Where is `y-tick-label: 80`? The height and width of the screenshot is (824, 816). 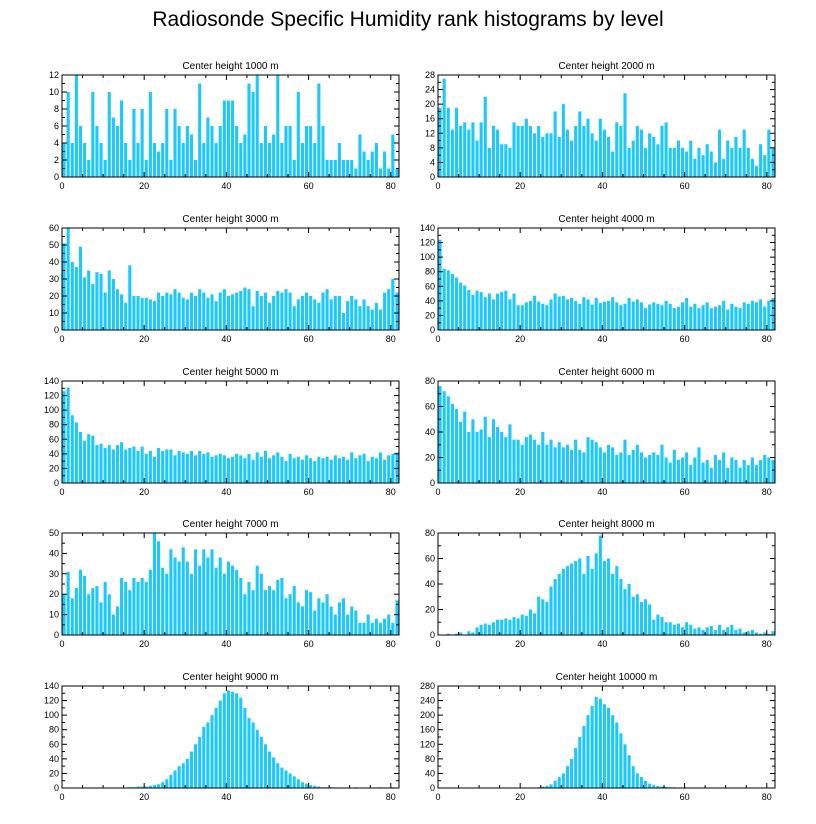 y-tick-label: 80 is located at coordinates (430, 272).